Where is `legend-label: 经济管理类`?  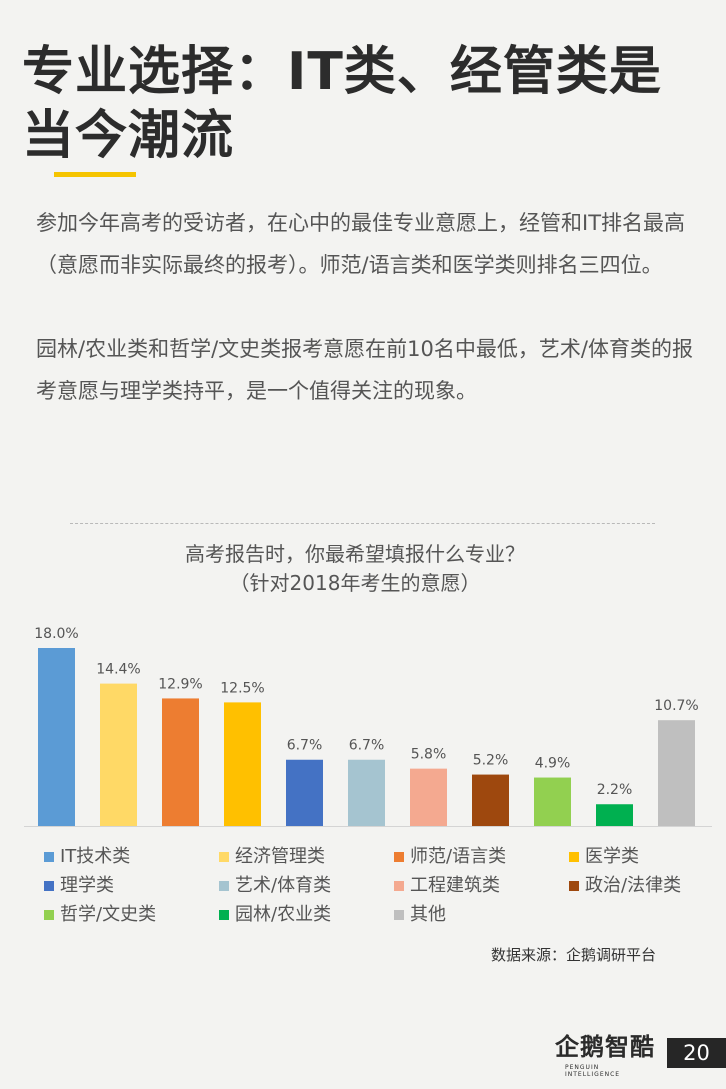 legend-label: 经济管理类 is located at coordinates (280, 856).